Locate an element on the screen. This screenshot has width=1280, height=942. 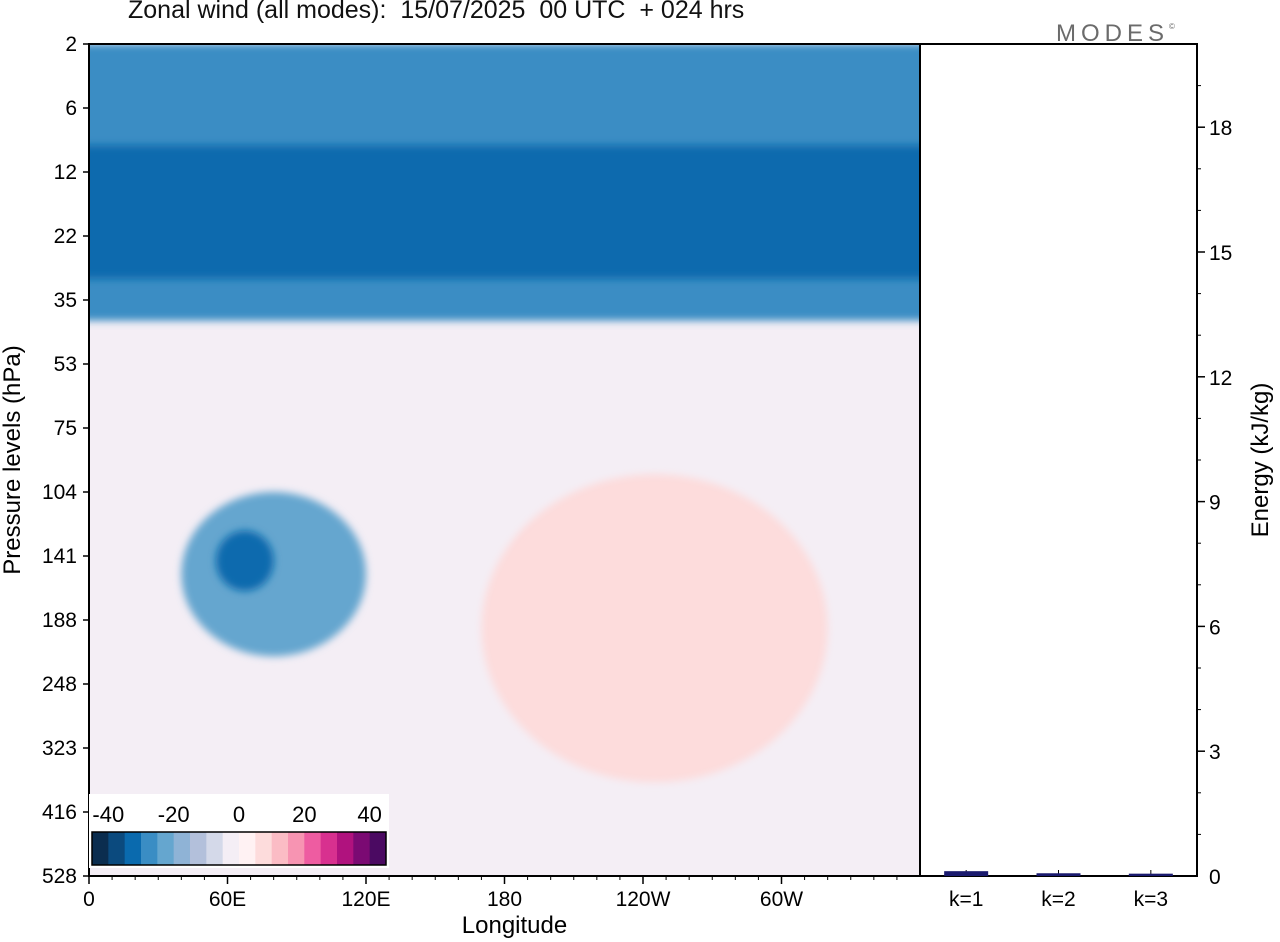
y-tick-label: 22 is located at coordinates (65, 236).